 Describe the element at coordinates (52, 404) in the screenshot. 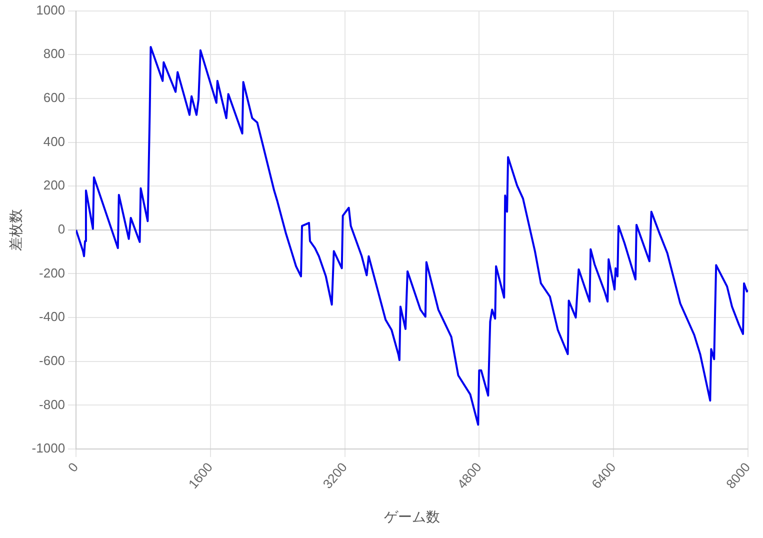

I see `y-tick-label: -800` at that location.